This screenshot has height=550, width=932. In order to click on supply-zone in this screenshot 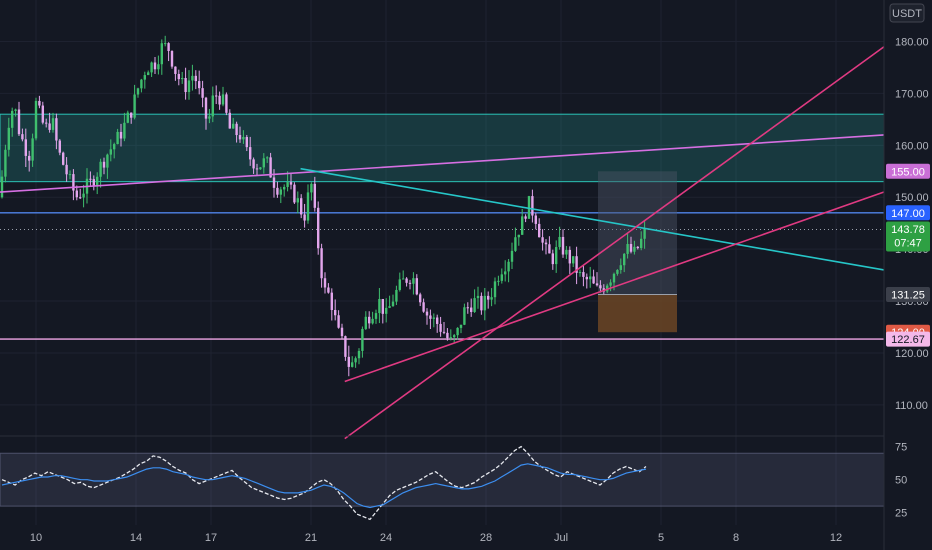, I will do `click(442, 148)`.